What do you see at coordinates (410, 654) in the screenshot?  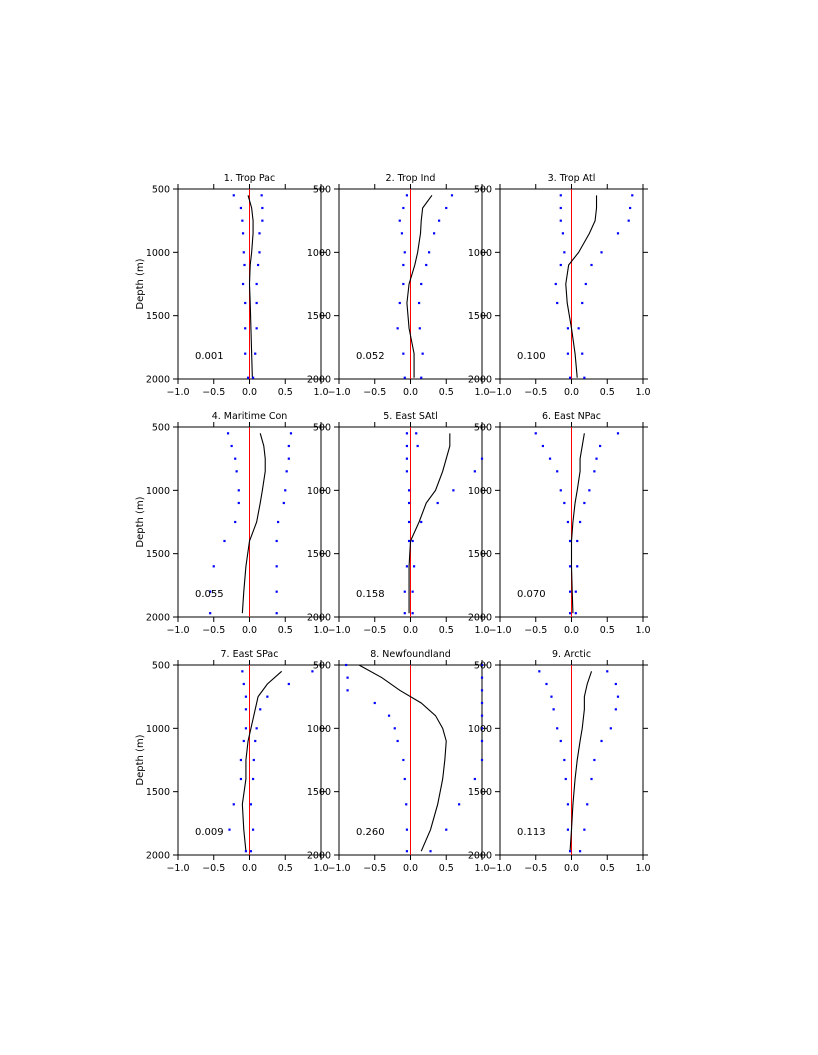 I see `panel-title: 8. Newfoundland` at bounding box center [410, 654].